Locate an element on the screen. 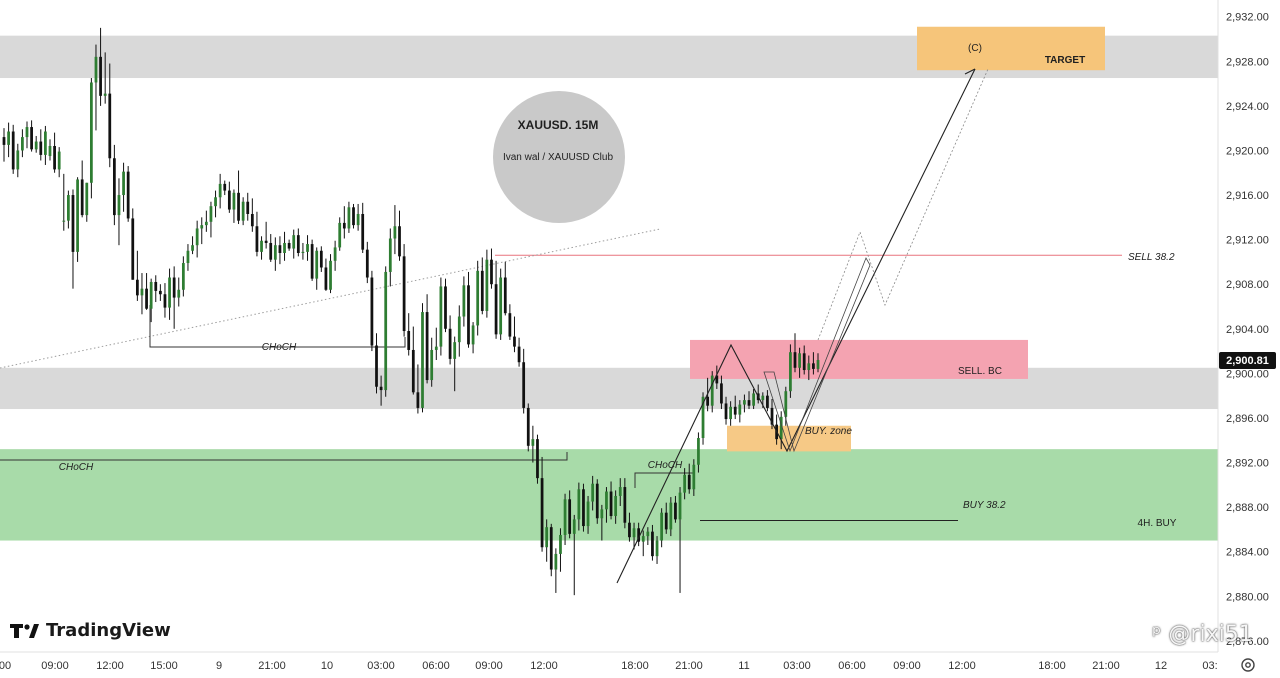  price-tick-label: 2,912.00 is located at coordinates (1247, 241).